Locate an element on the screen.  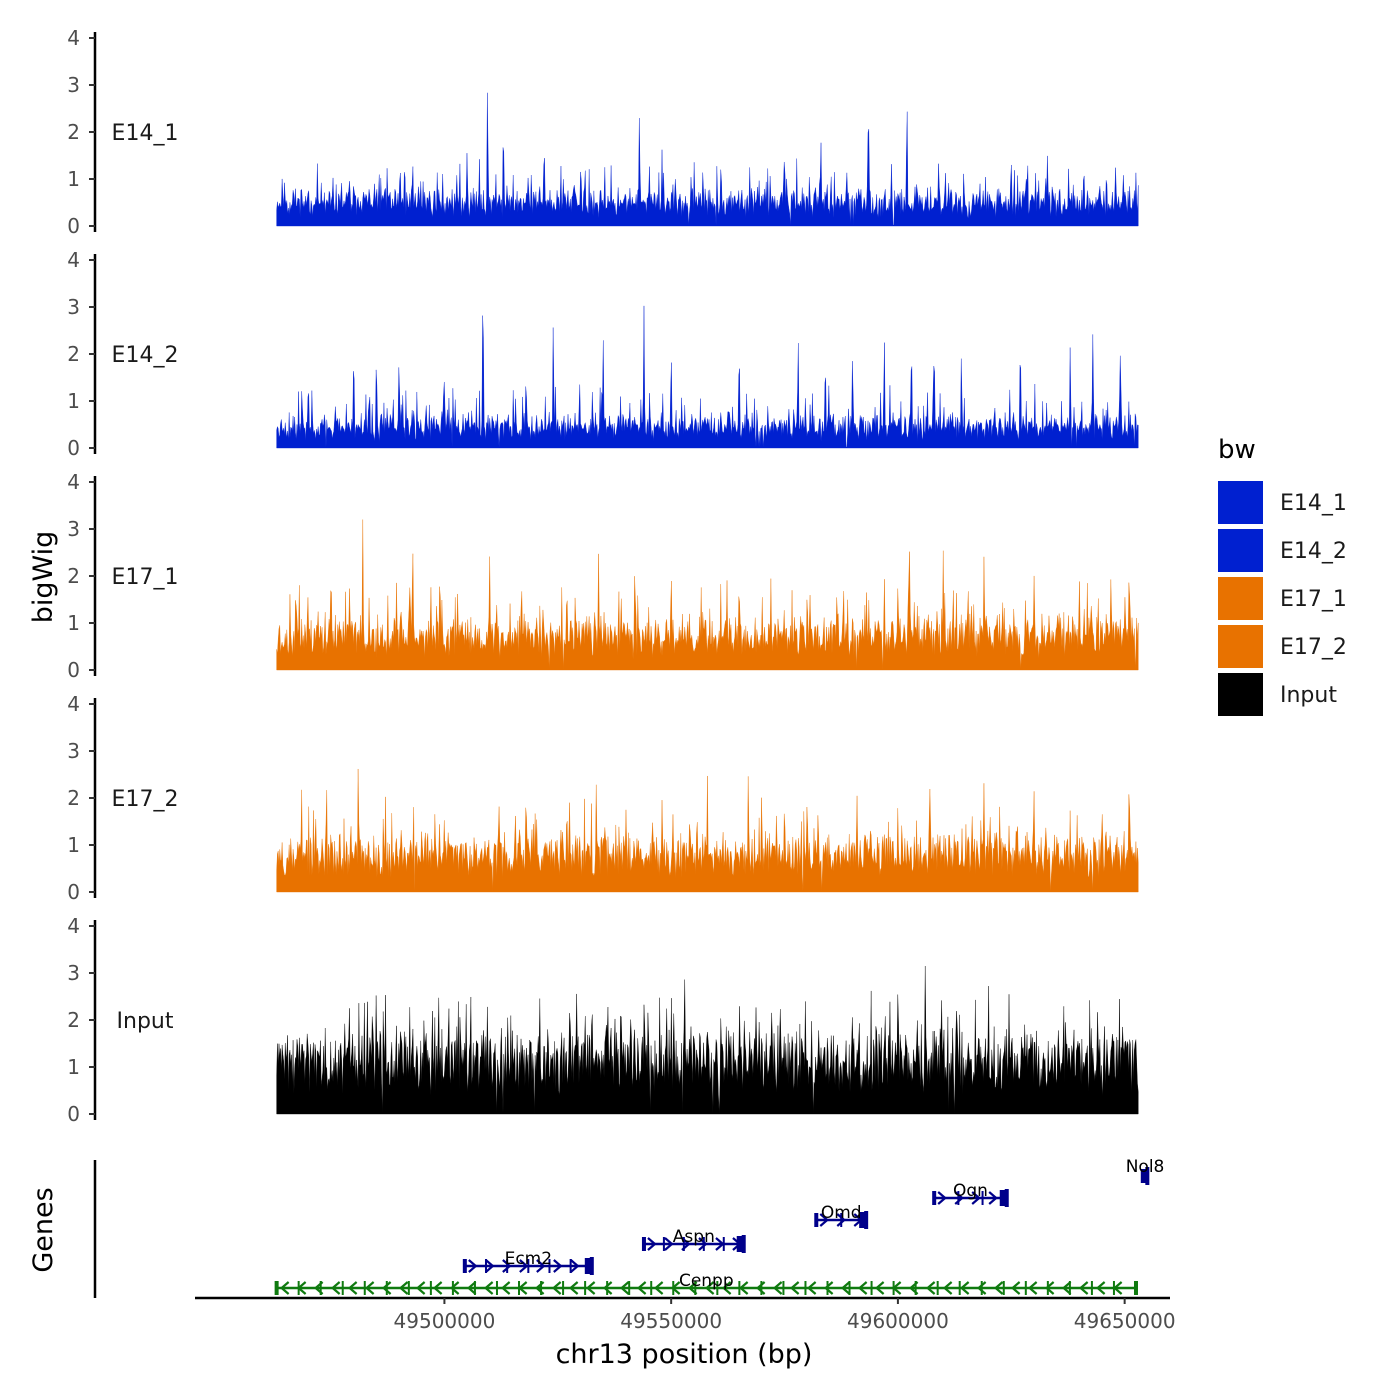
genes-axis-title: Genes is located at coordinates (43, 1229).